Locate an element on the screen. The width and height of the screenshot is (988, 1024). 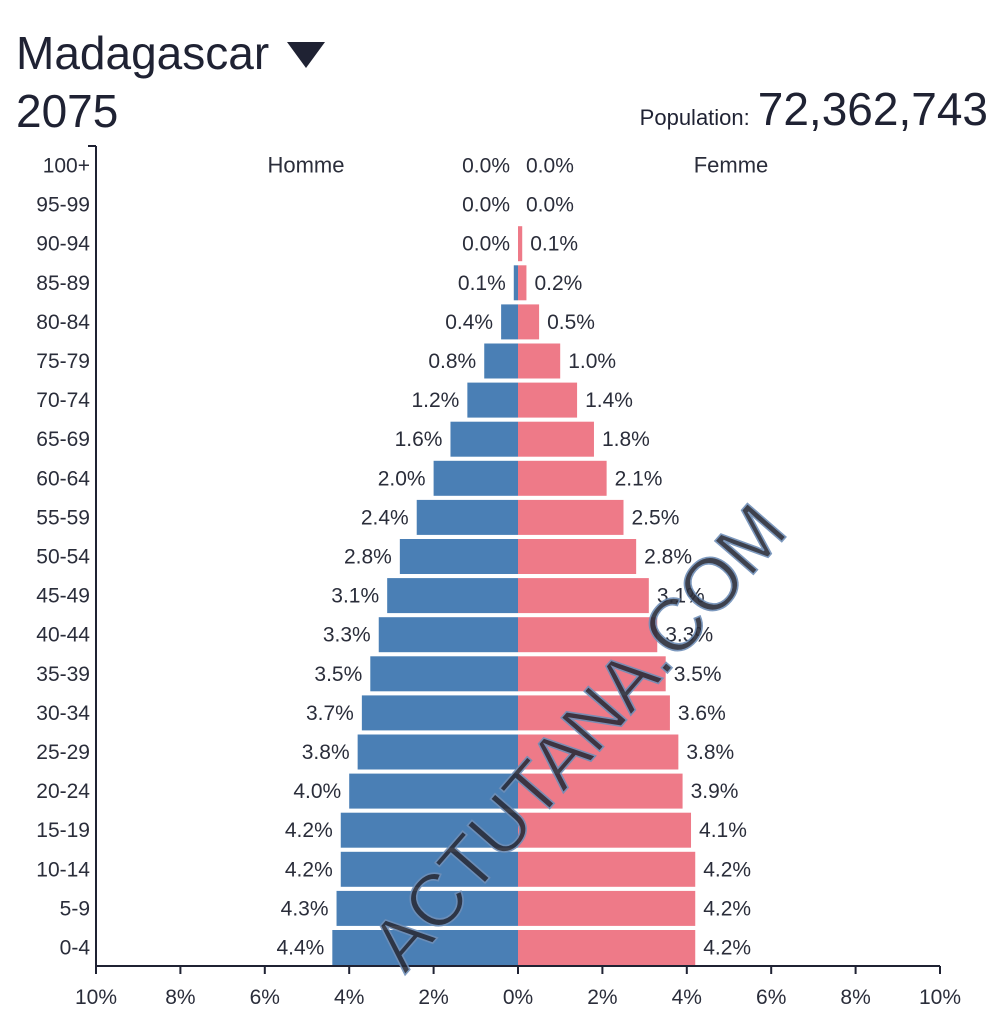
age-label-25-29: 25-29 is located at coordinates (63, 752).